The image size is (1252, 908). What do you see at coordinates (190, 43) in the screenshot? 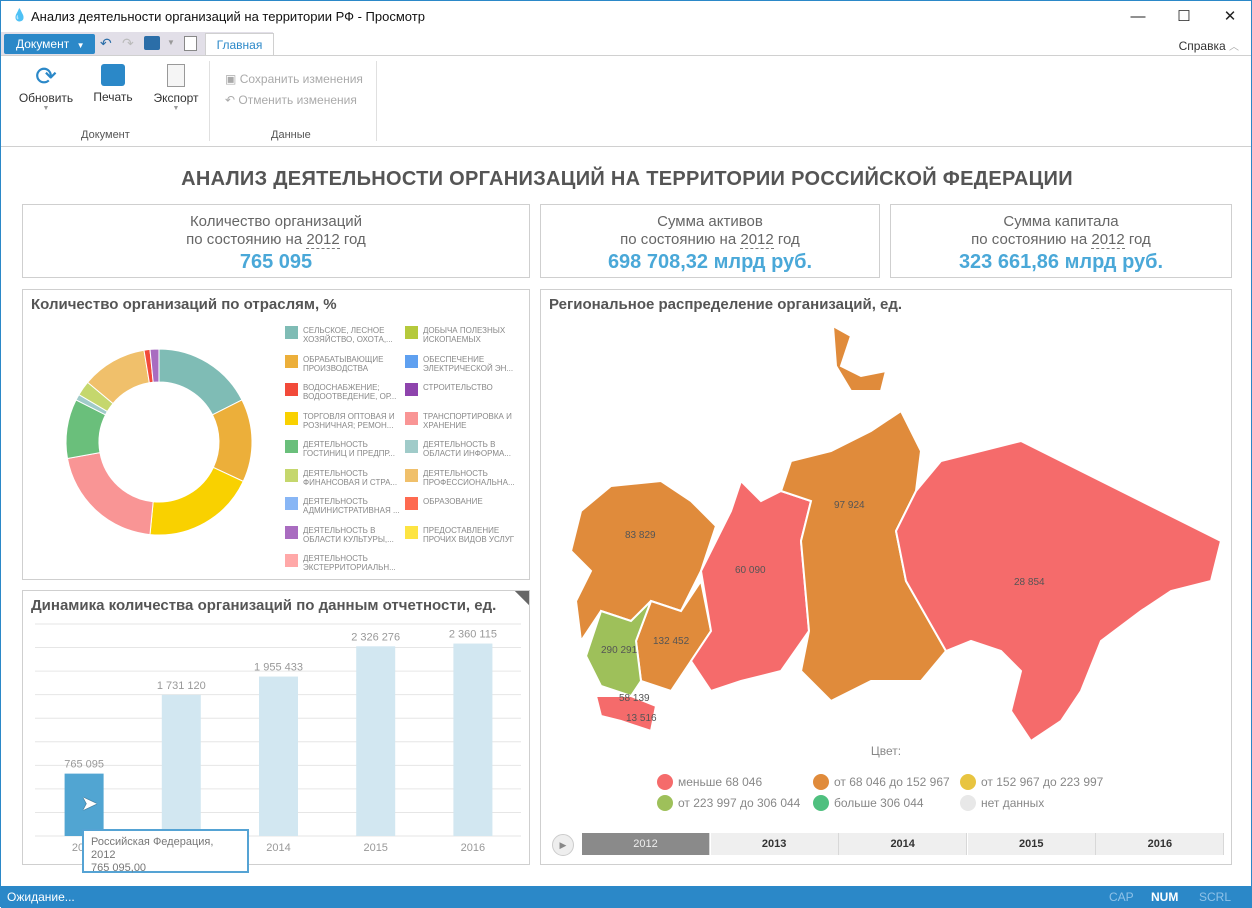
I see `preview-icon` at bounding box center [190, 43].